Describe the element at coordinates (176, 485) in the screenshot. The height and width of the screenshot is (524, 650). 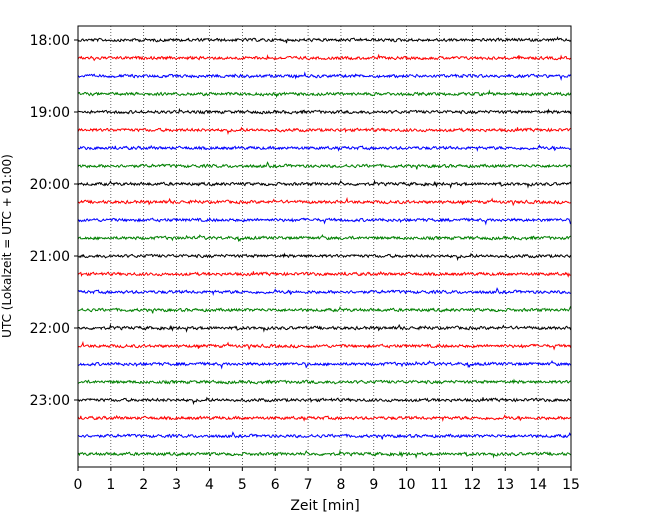
I see `x-tick-label: 3` at that location.